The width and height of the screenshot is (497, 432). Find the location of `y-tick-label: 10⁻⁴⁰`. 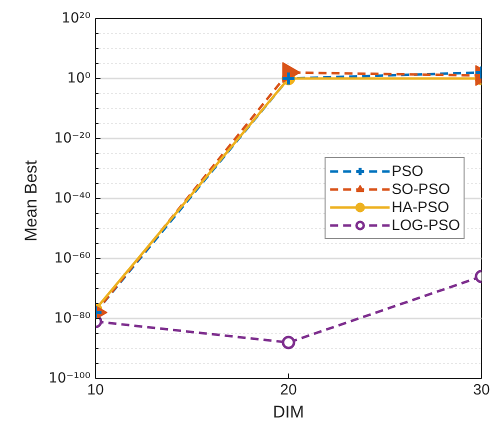

y-tick-label: 10⁻⁴⁰ is located at coordinates (72, 198).